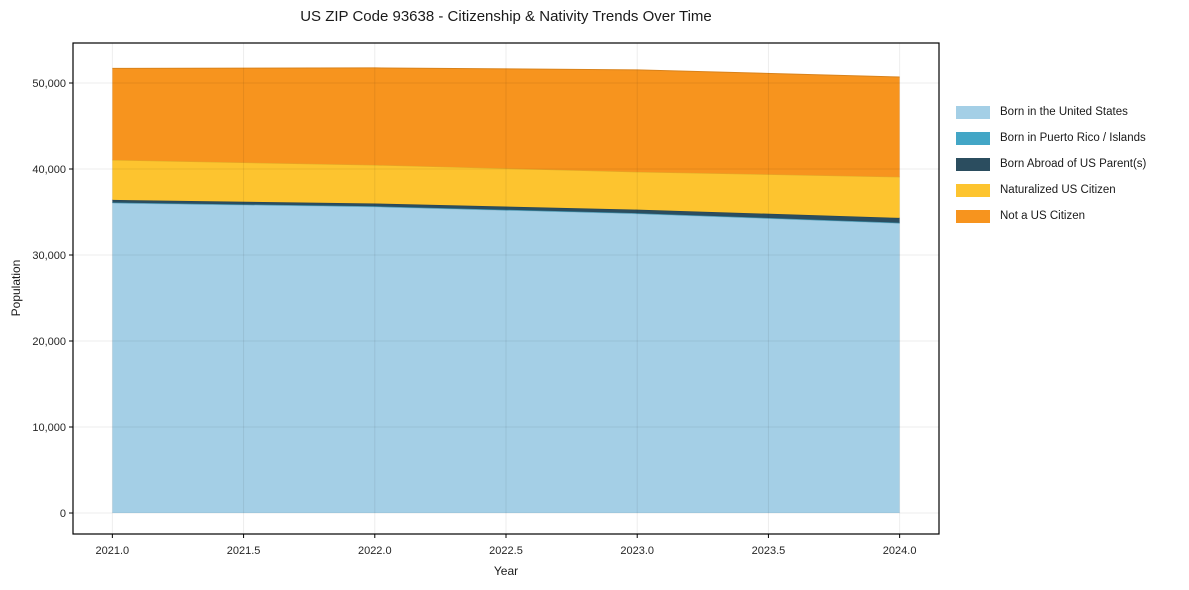 This screenshot has height=590, width=1189. I want to click on legend-item: Naturalized US Citizen, so click(1051, 190).